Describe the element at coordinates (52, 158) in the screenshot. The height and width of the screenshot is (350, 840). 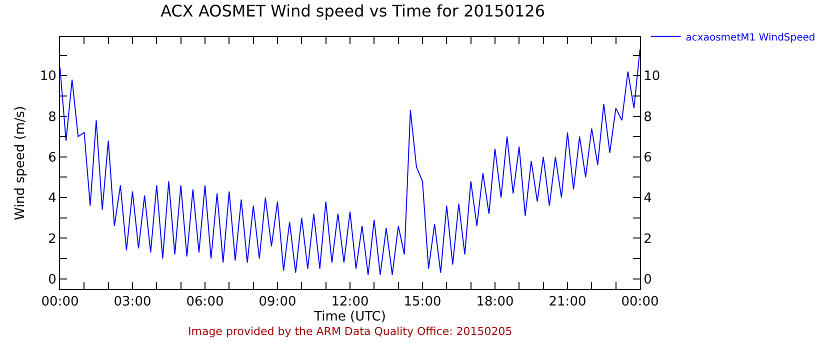
I see `y-tick-label: 6` at that location.